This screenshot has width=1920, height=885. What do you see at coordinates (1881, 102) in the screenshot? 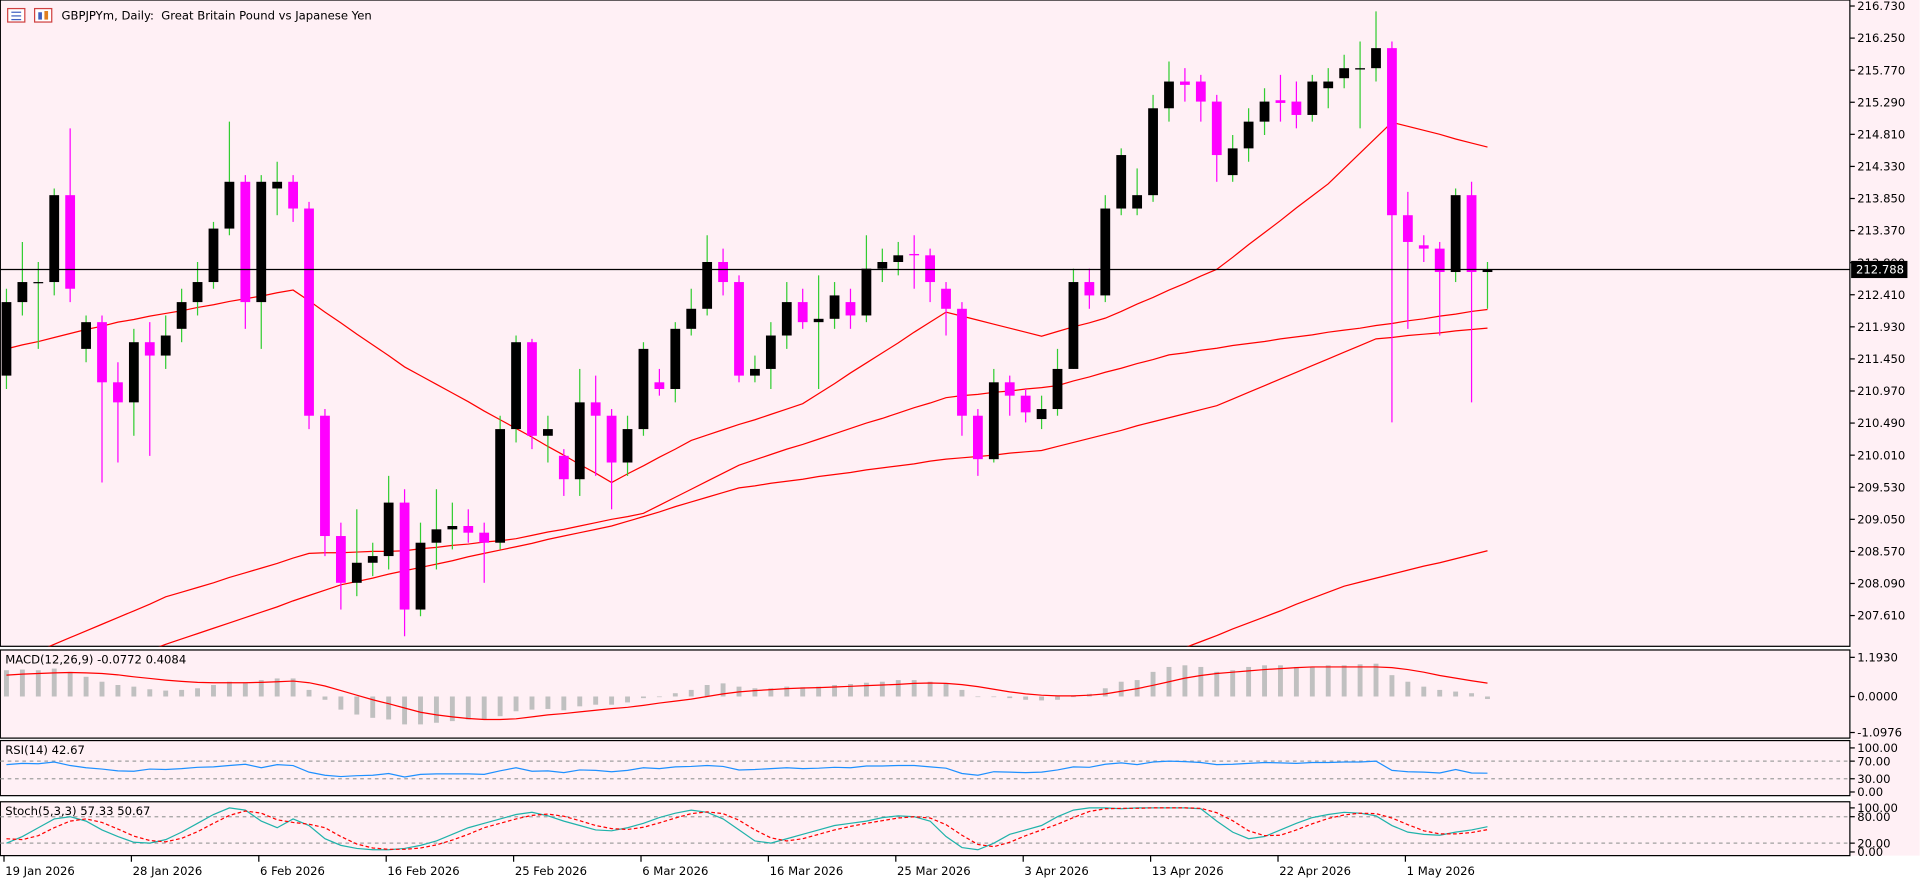
I see `y-tick-label: 215.290` at bounding box center [1881, 102].